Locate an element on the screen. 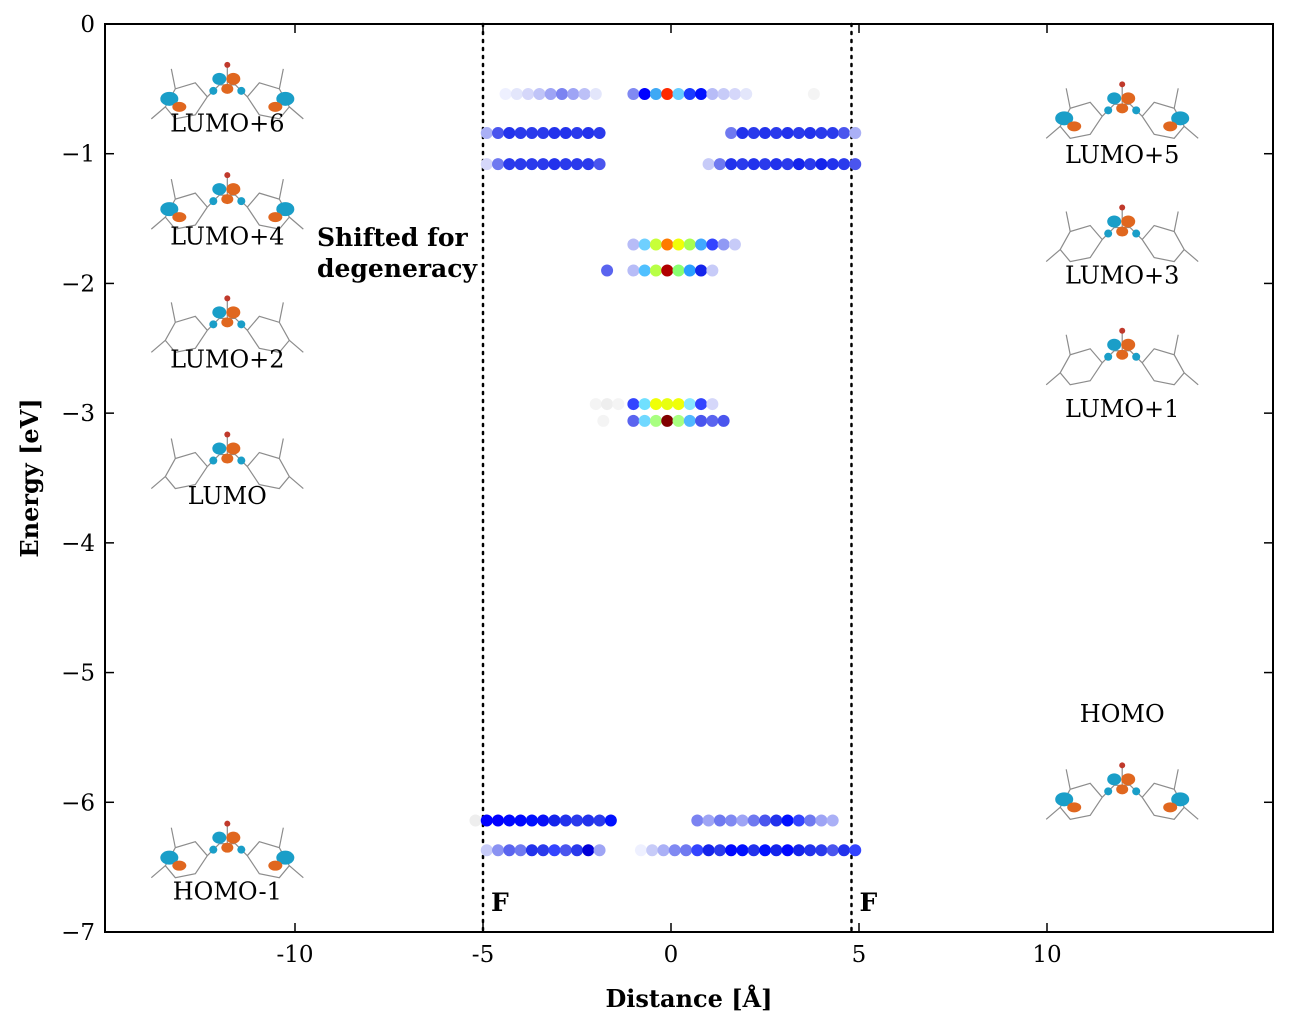 The height and width of the screenshot is (1025, 1292). orbital-label: LUMO+2 is located at coordinates (227, 360).